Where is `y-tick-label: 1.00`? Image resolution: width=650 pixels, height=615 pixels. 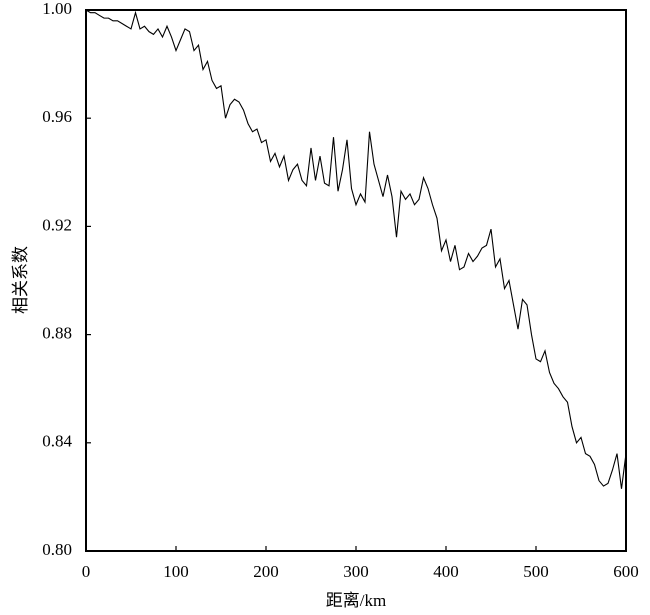 y-tick-label: 1.00 is located at coordinates (57, 9).